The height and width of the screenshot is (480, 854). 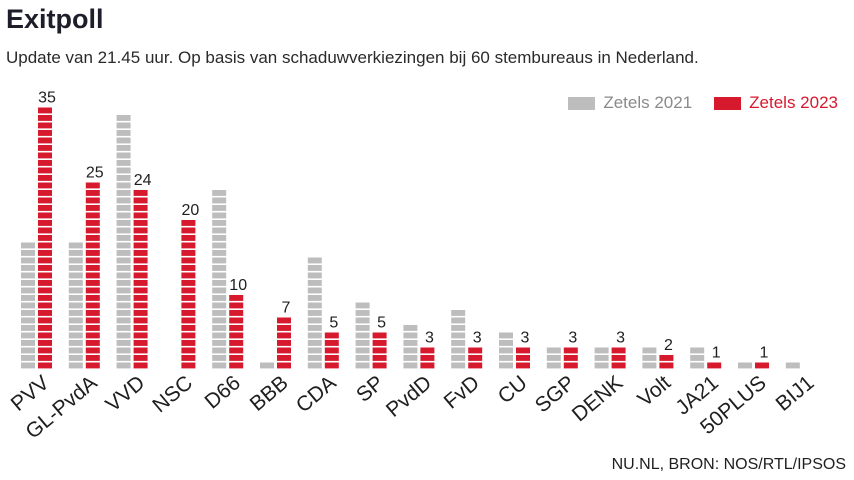 I want to click on category-label-pvdd: PvdD, so click(x=409, y=396).